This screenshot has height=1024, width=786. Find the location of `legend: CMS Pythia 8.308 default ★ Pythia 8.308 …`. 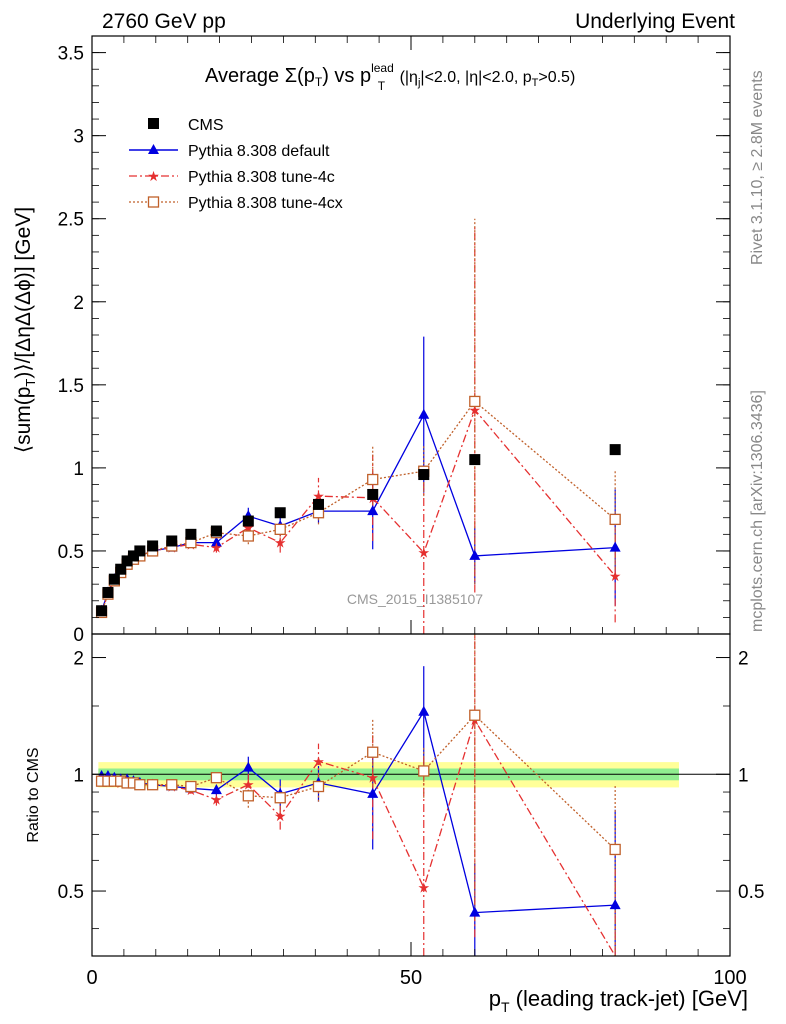

legend: CMS Pythia 8.308 default ★ Pythia 8.308 … is located at coordinates (236, 164).